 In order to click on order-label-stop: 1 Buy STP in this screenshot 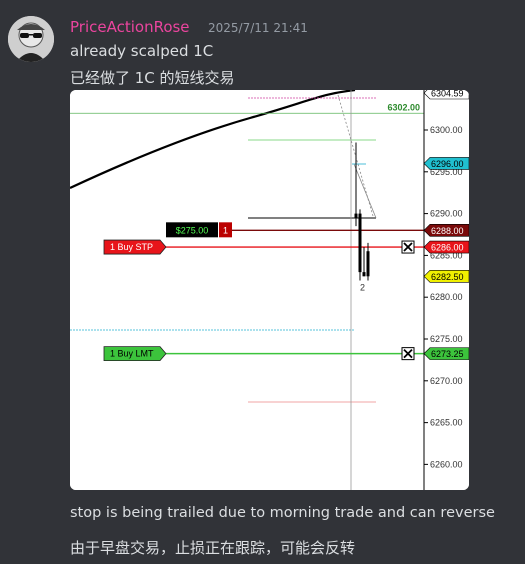, I will do `click(131, 247)`.